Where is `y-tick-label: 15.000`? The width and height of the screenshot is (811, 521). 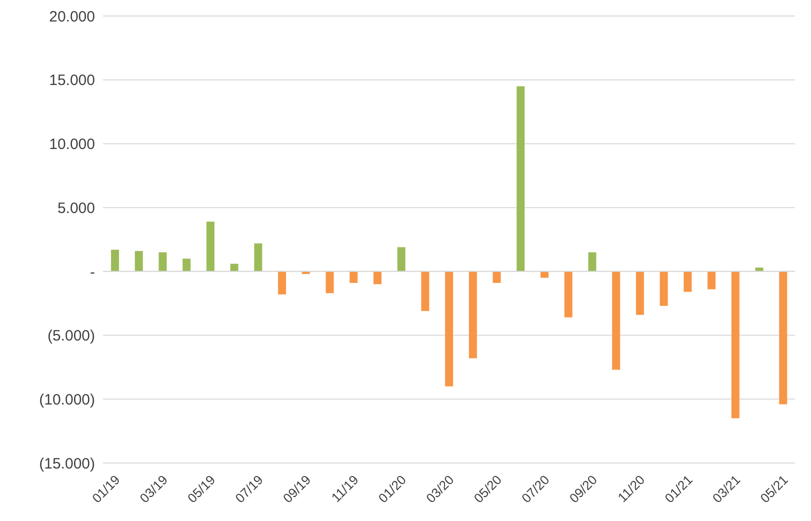
y-tick-label: 15.000 is located at coordinates (72, 81).